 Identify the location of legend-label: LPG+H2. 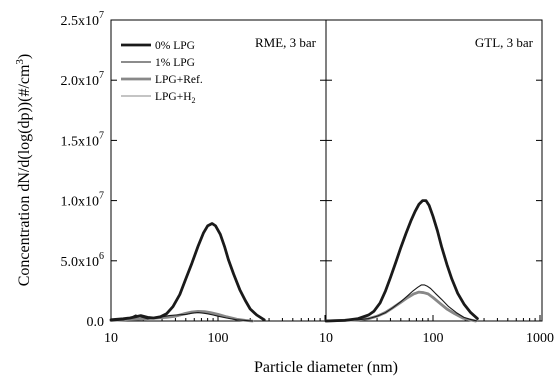
(175, 98).